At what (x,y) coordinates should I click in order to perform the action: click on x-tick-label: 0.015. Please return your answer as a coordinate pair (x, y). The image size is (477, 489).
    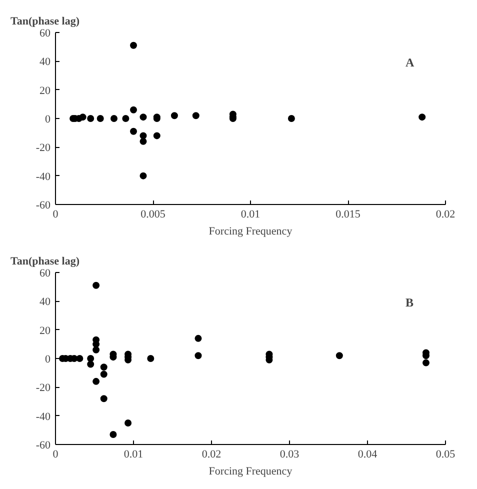
    Looking at the image, I should click on (348, 214).